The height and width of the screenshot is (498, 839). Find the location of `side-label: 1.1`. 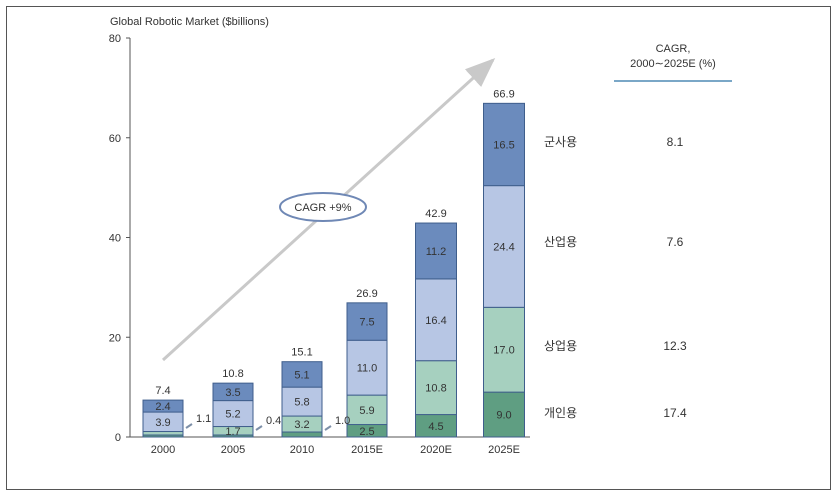

side-label: 1.1 is located at coordinates (203, 419).